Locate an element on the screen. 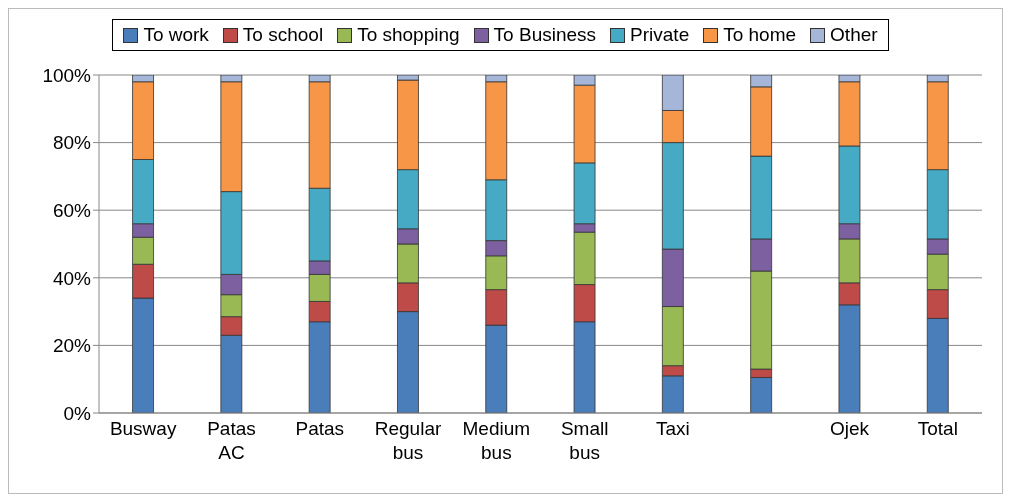 The image size is (1011, 502). y-tick-label: 60% is located at coordinates (72, 210).